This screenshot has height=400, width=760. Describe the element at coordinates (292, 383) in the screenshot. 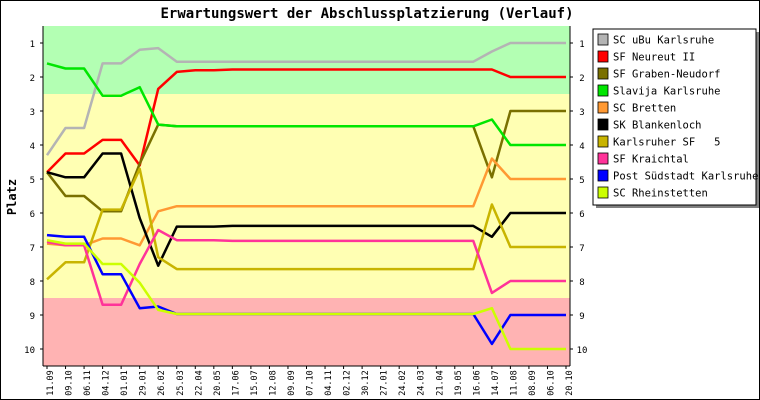

I see `x-tick-label: 09.09` at that location.